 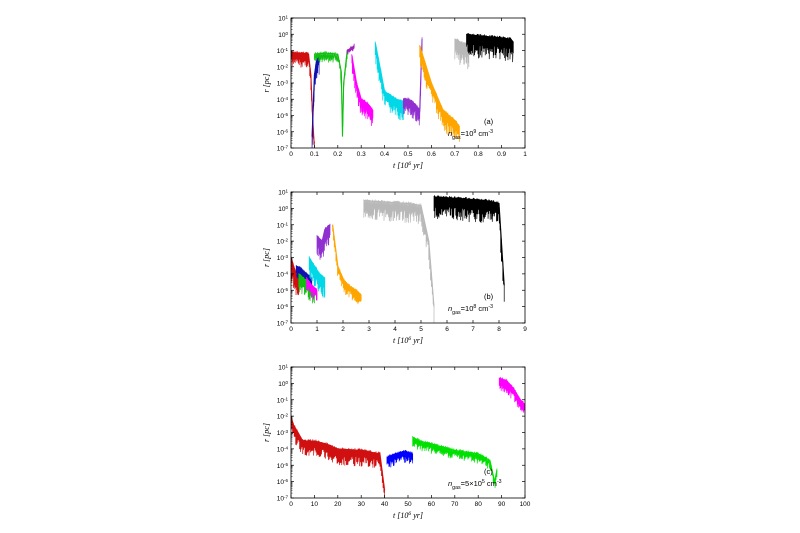 What do you see at coordinates (479, 504) in the screenshot?
I see `x-tick-label: 80` at bounding box center [479, 504].